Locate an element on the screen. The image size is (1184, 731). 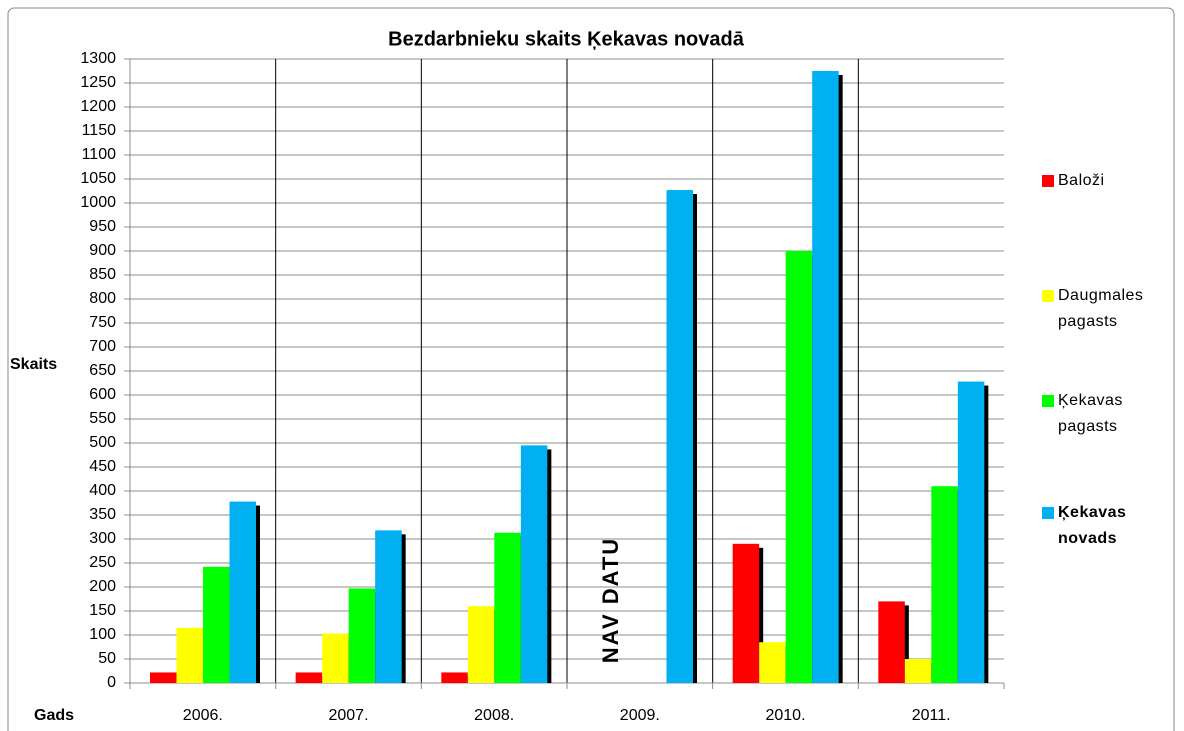
x-tick-label: 2008. is located at coordinates (494, 715).